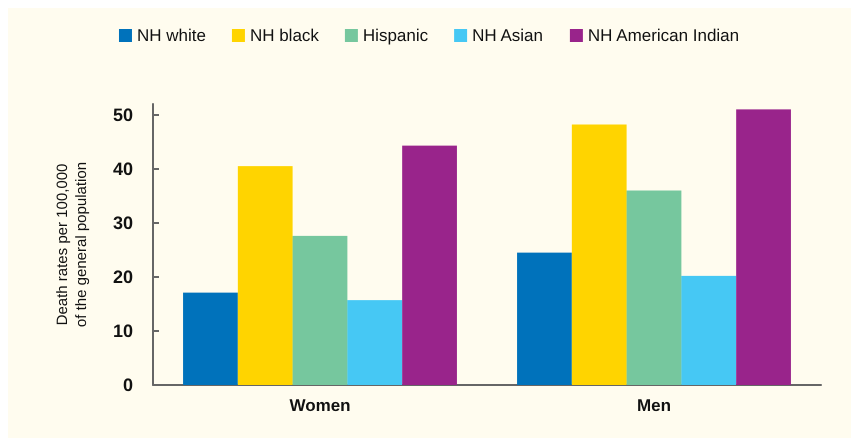 The image size is (859, 446). What do you see at coordinates (122, 114) in the screenshot?
I see `y-tick-label: 50` at bounding box center [122, 114].